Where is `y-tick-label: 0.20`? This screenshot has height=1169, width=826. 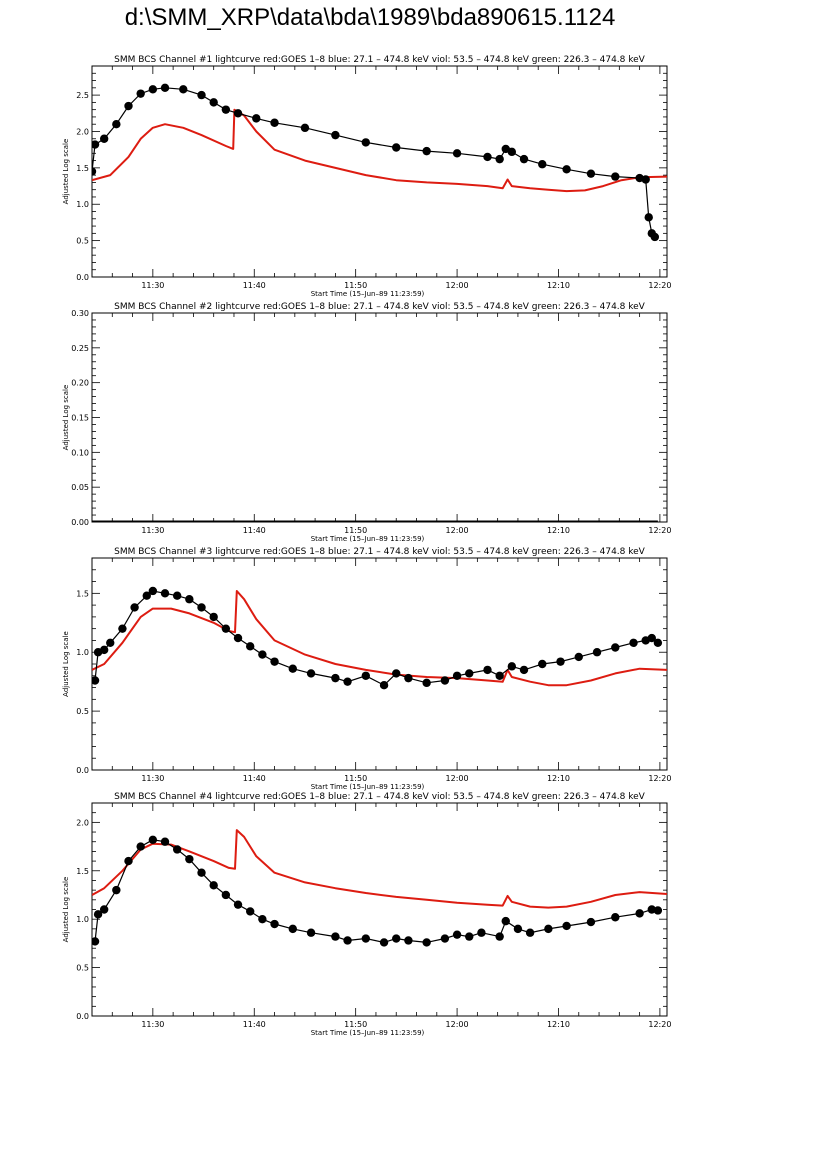
y-tick-label: 0.20 is located at coordinates (80, 383).